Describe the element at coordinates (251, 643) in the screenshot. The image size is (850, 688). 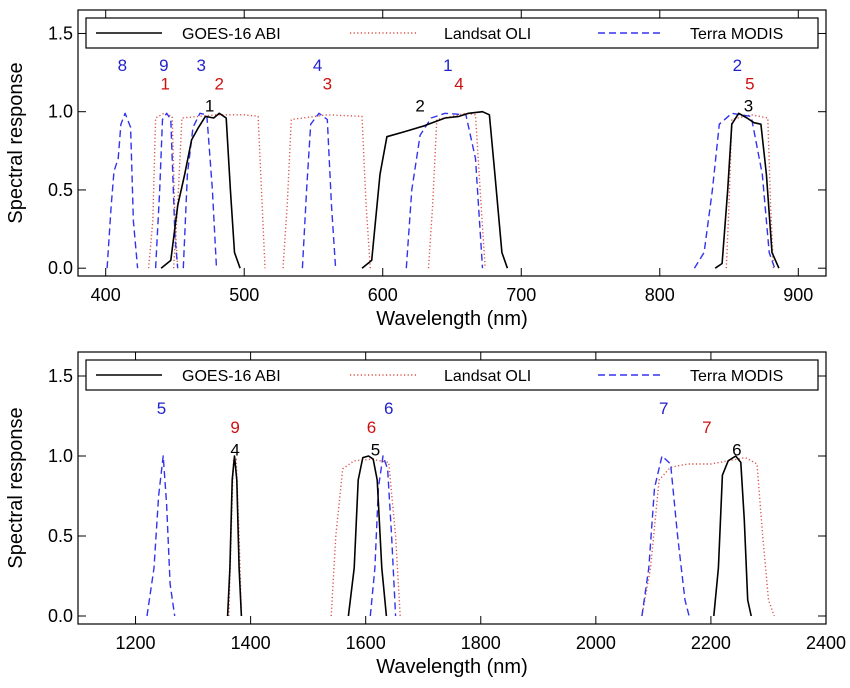
I see `x-tick-label: 1400` at that location.